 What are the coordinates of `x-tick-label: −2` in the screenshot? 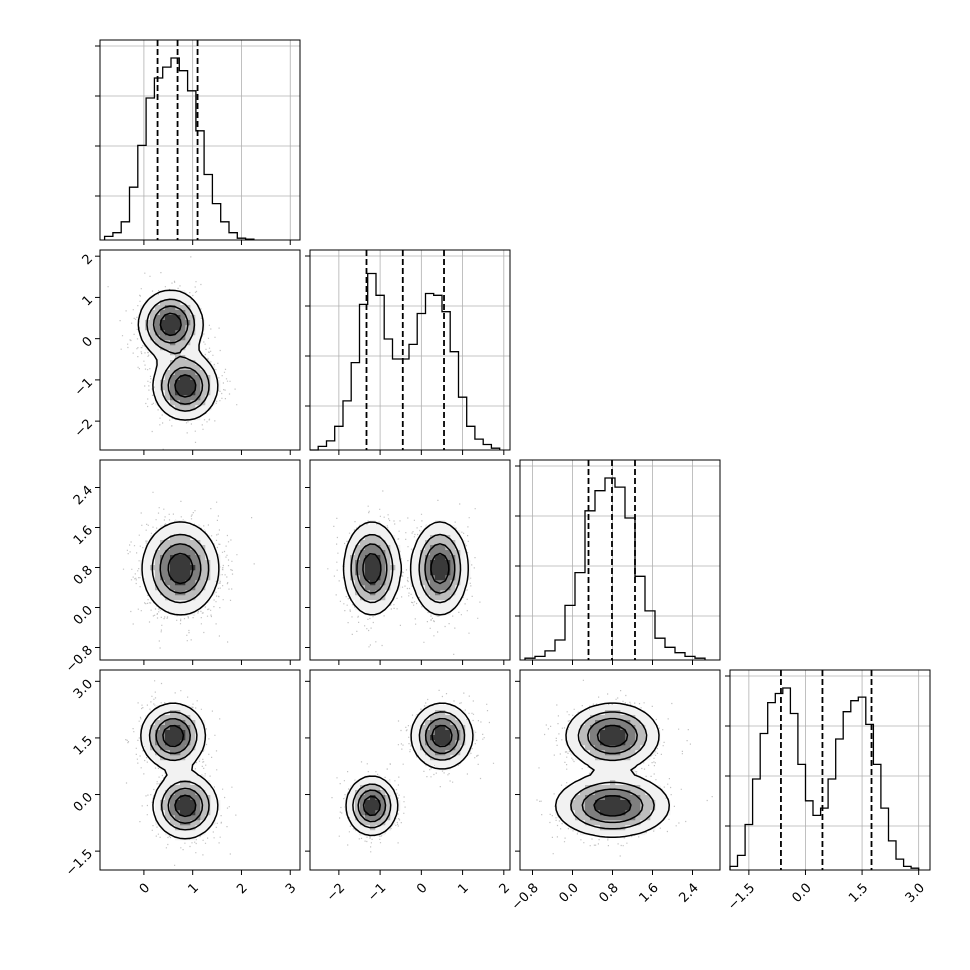 It's located at (336, 893).